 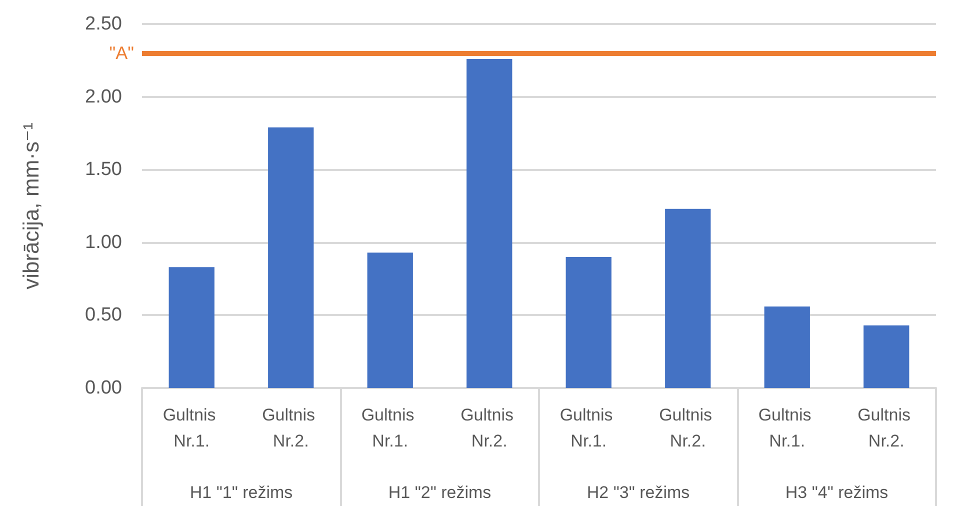 What do you see at coordinates (440, 492) in the screenshot?
I see `text: H1 "2" režims` at bounding box center [440, 492].